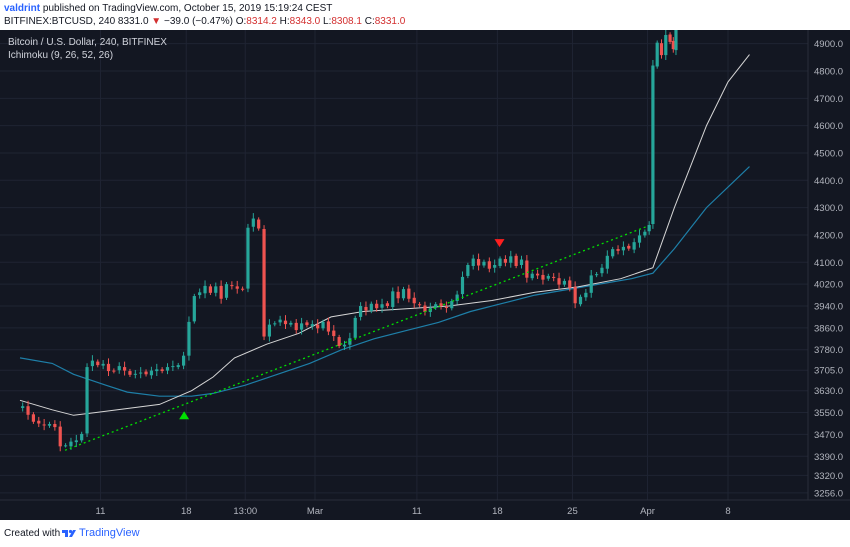 The image size is (850, 547). I want to click on y-tick-label: 4100.0, so click(828, 263).